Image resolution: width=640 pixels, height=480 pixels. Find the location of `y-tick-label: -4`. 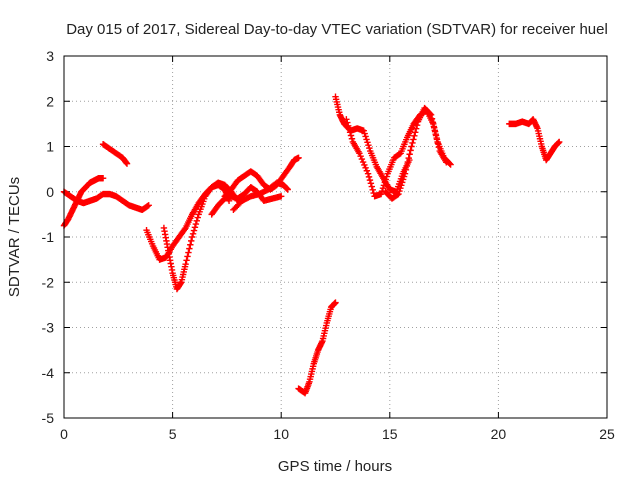

y-tick-label: -4 is located at coordinates (48, 373).